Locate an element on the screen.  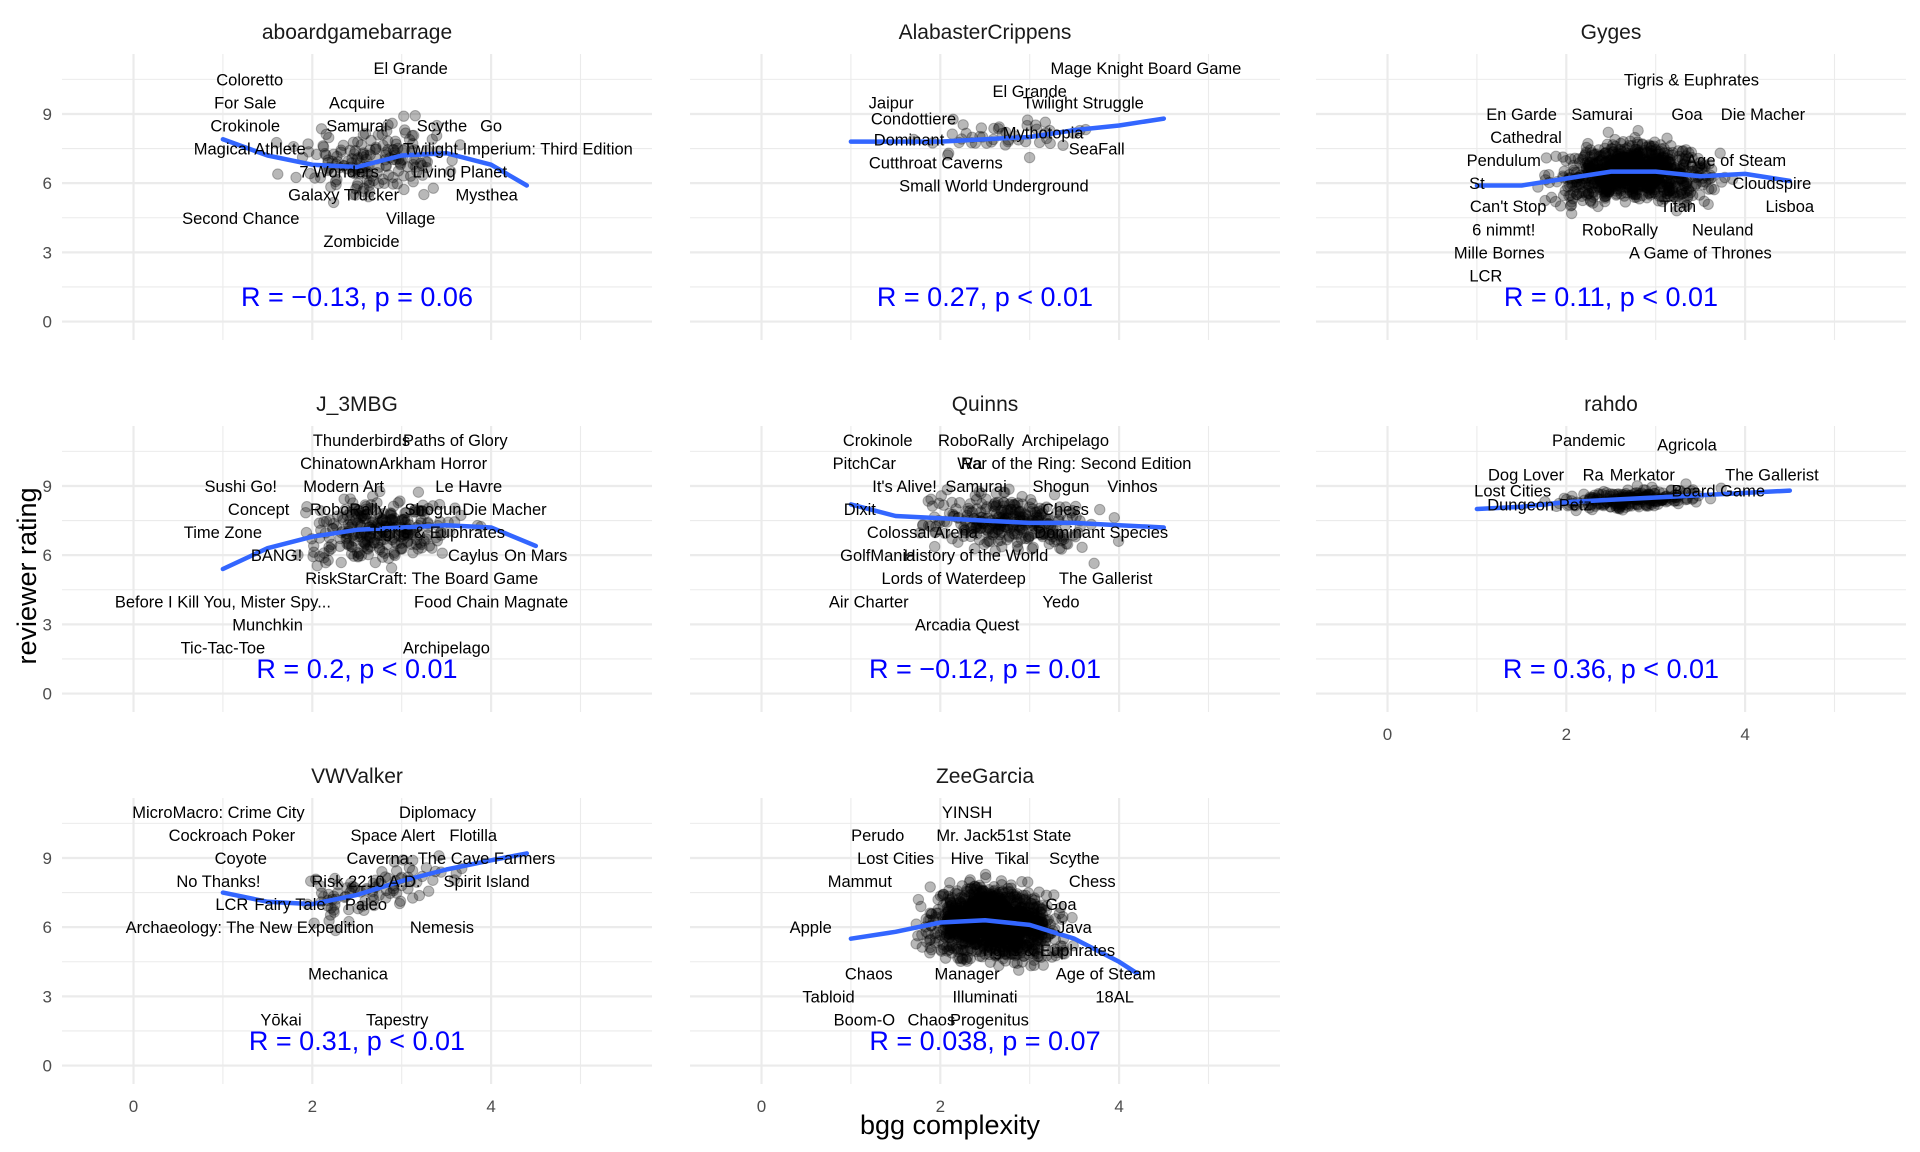
game-label: Jaipur is located at coordinates (891, 103).